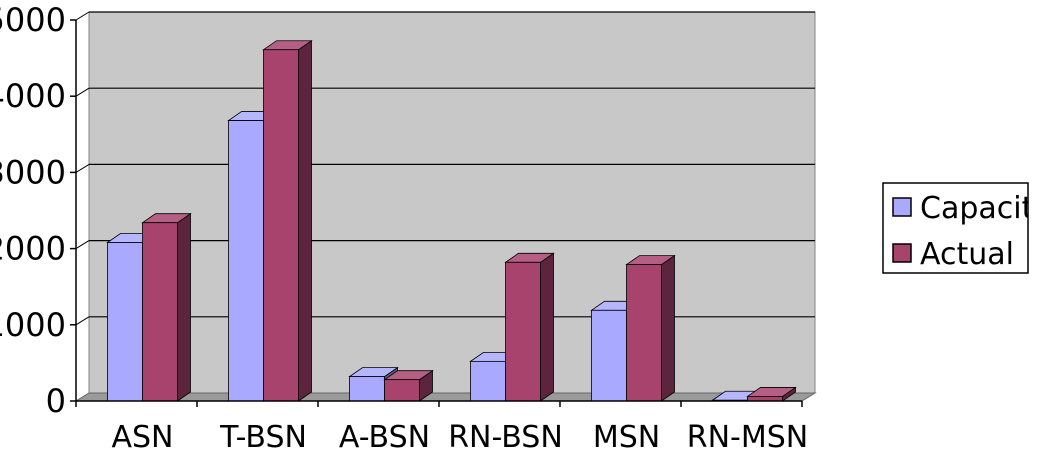  I want to click on bar-actual-t-bsn, so click(287, 220).